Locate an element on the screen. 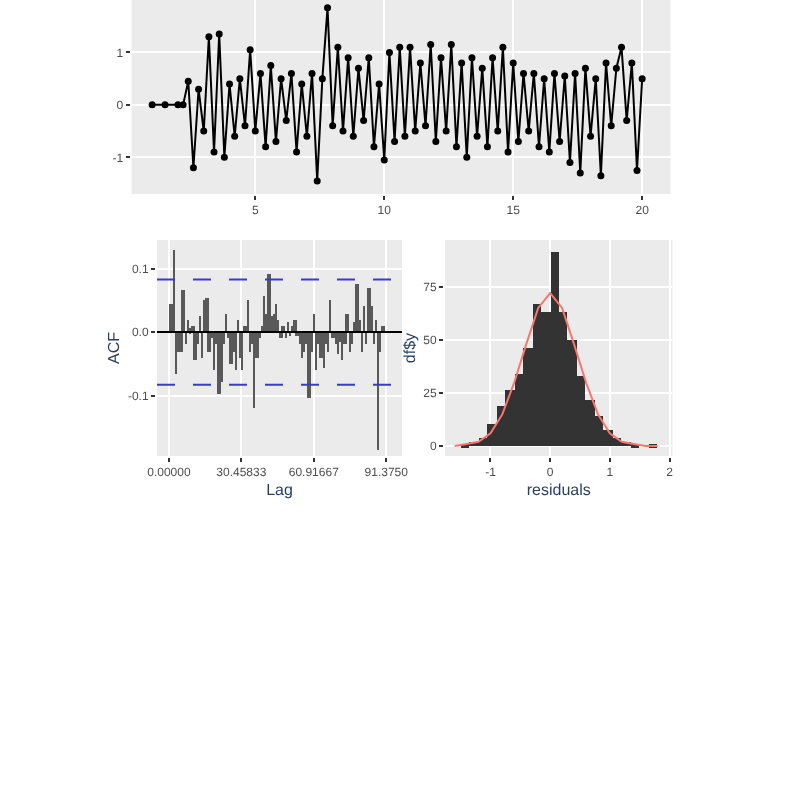 Image resolution: width=800 pixels, height=792 pixels. x-axis-title: residuals is located at coordinates (558, 489).